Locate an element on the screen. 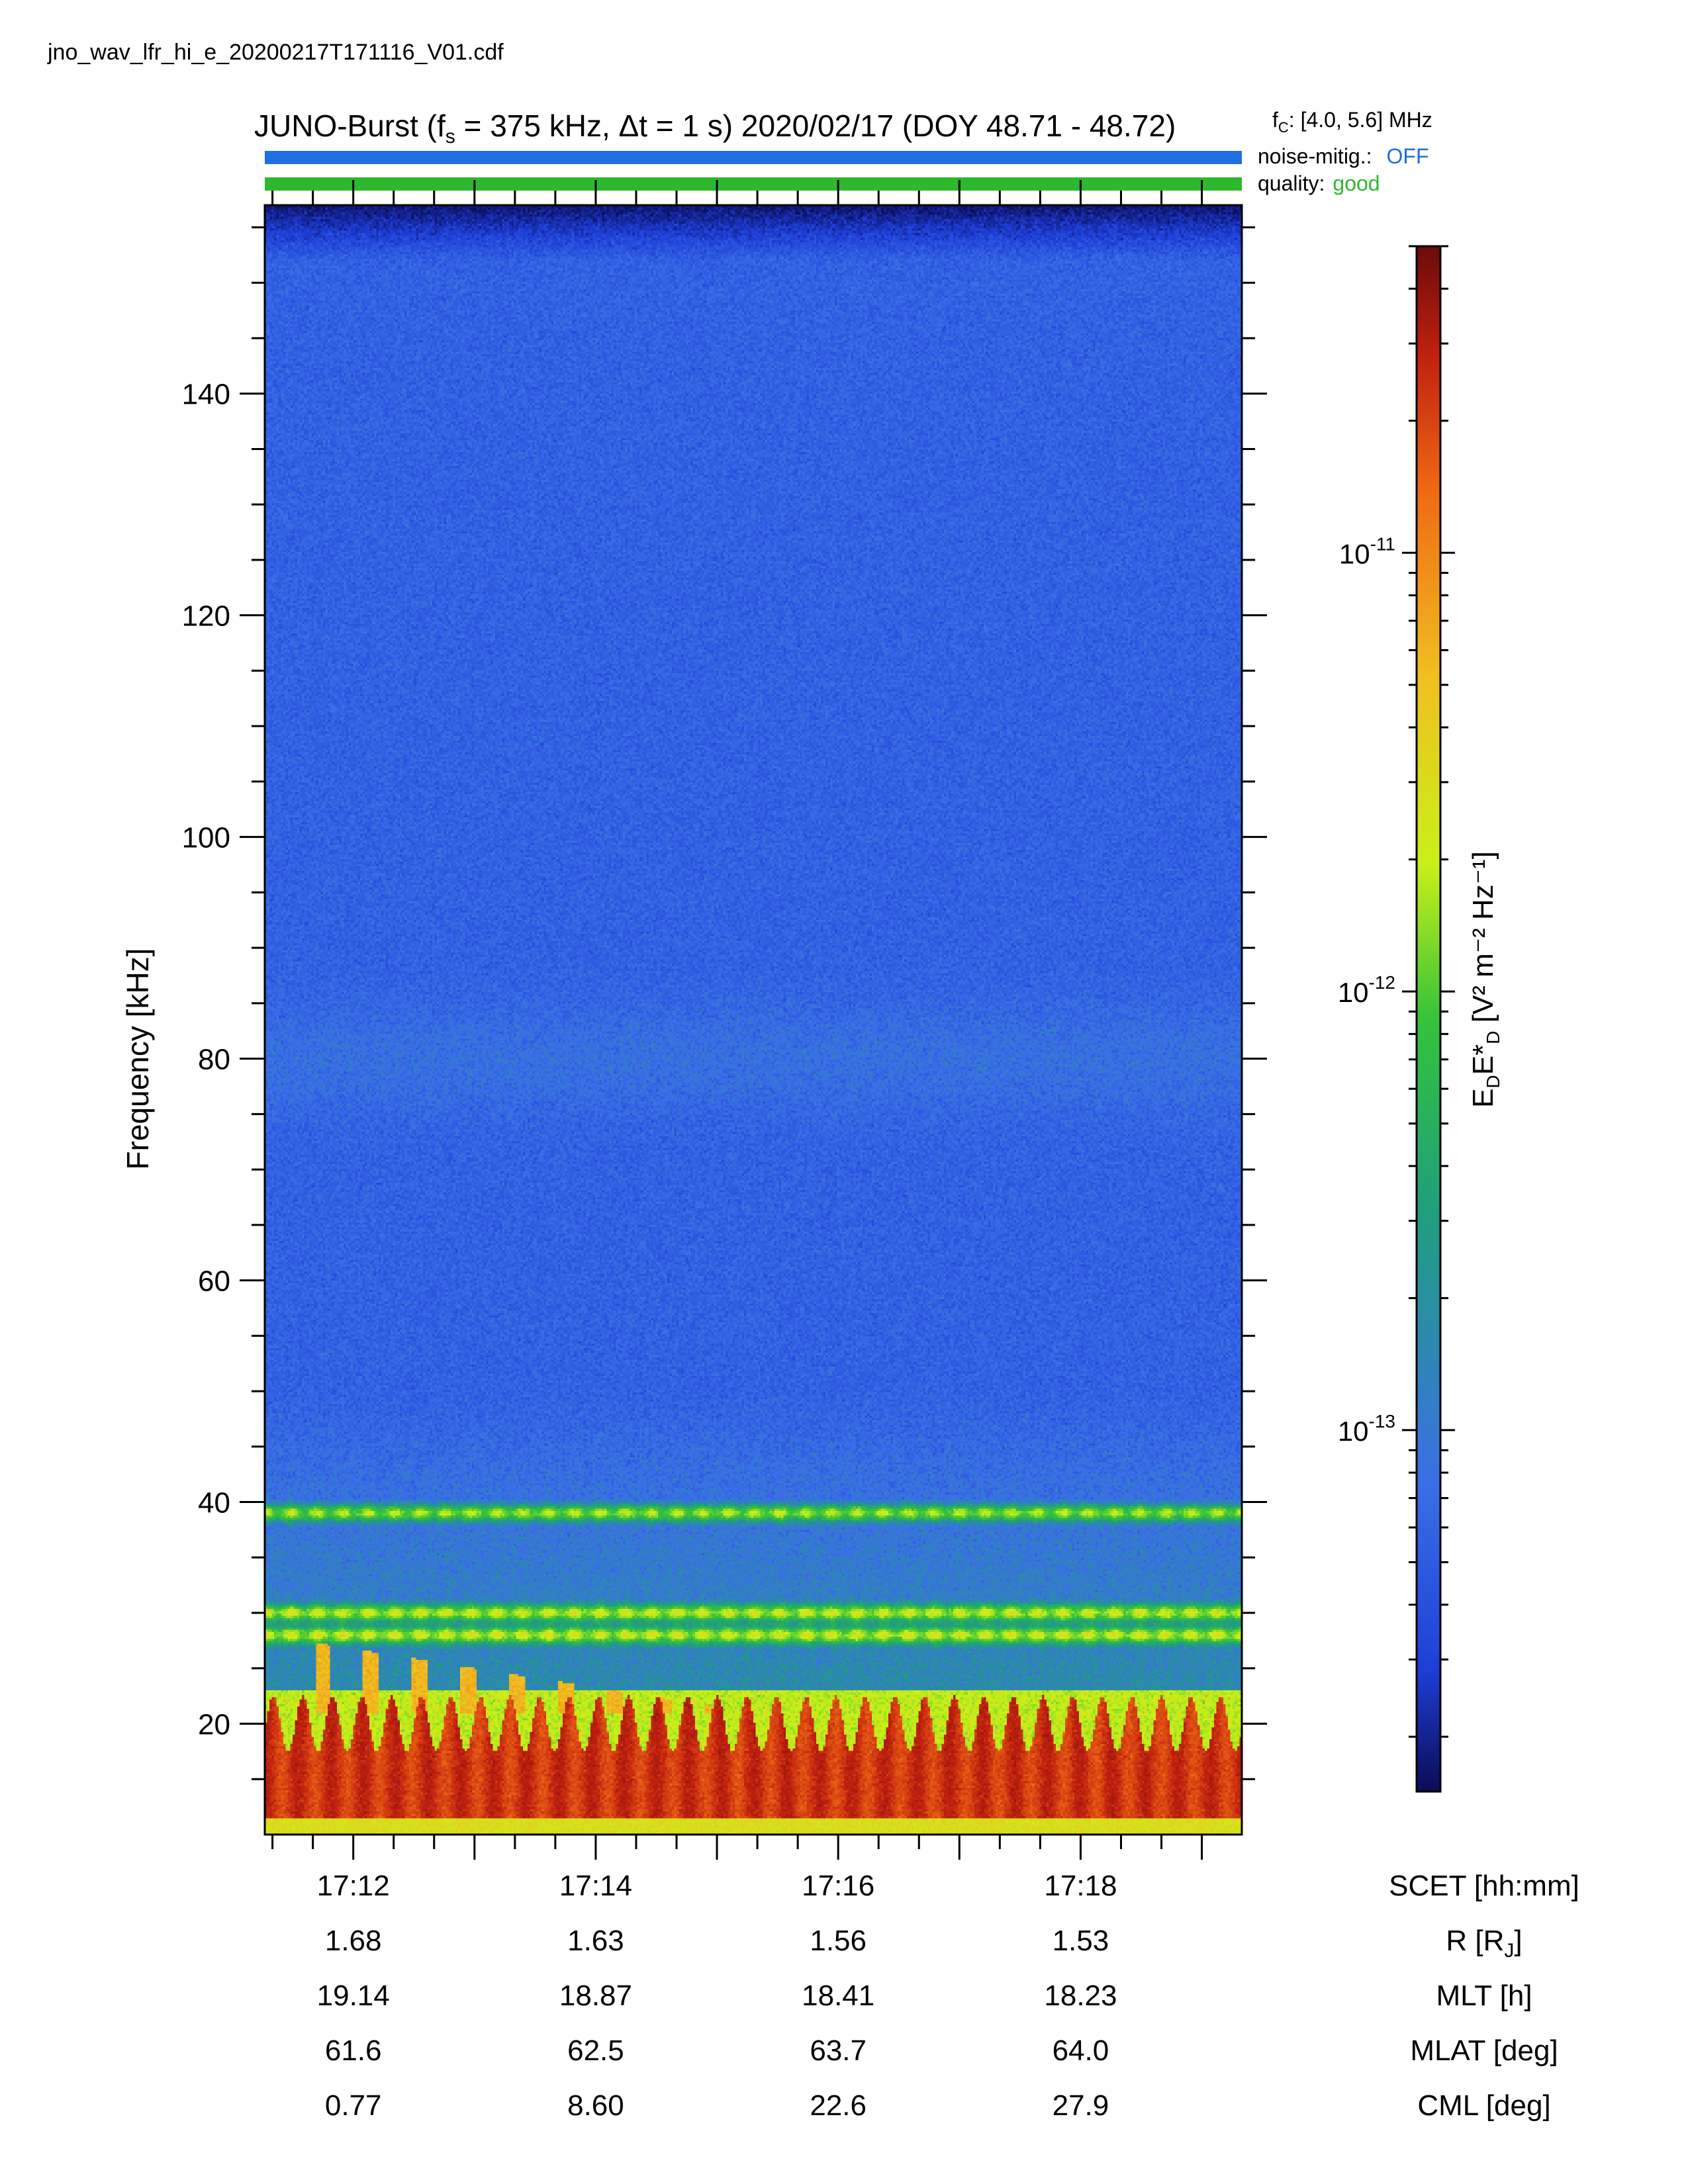 Image resolution: width=1688 pixels, height=2184 pixels. fc-label: fC: [4.0, 5.6] MHz is located at coordinates (1352, 122).